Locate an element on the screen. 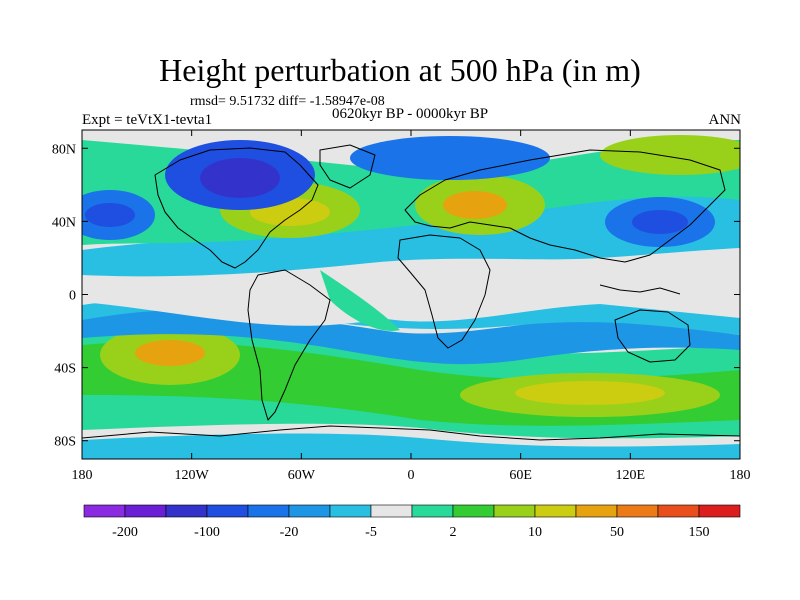  positive-south-pacific-core is located at coordinates (170, 353).